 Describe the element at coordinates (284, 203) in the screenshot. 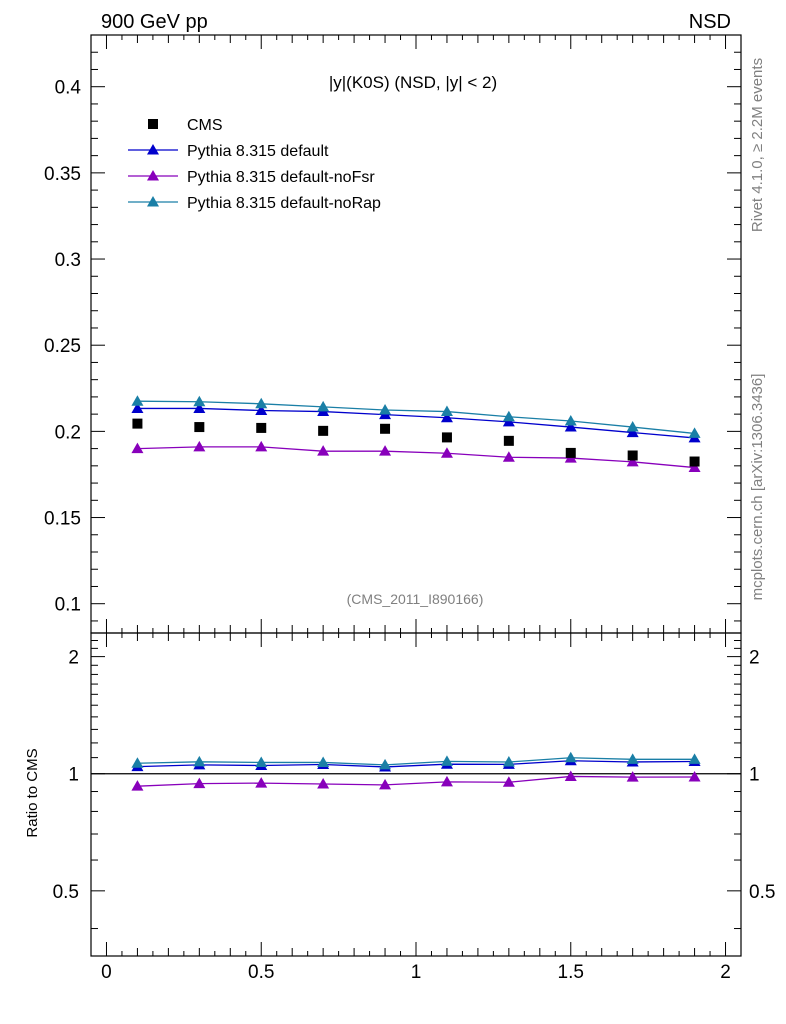

I see `legend-label: Pythia 8.315 default-noRap` at that location.